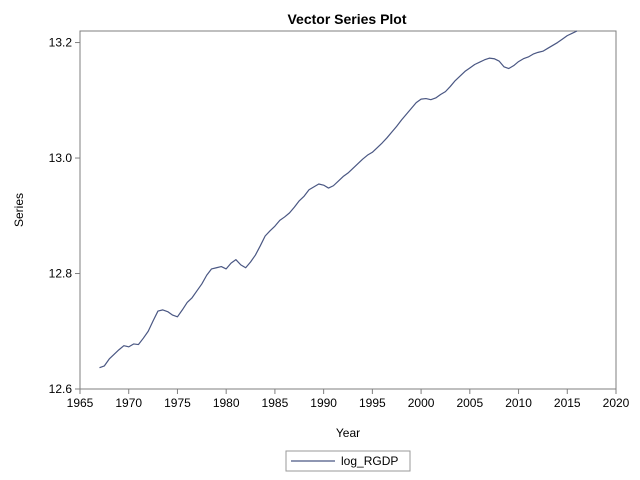 The height and width of the screenshot is (480, 640). What do you see at coordinates (226, 403) in the screenshot?
I see `x-tick-label: 1980` at bounding box center [226, 403].